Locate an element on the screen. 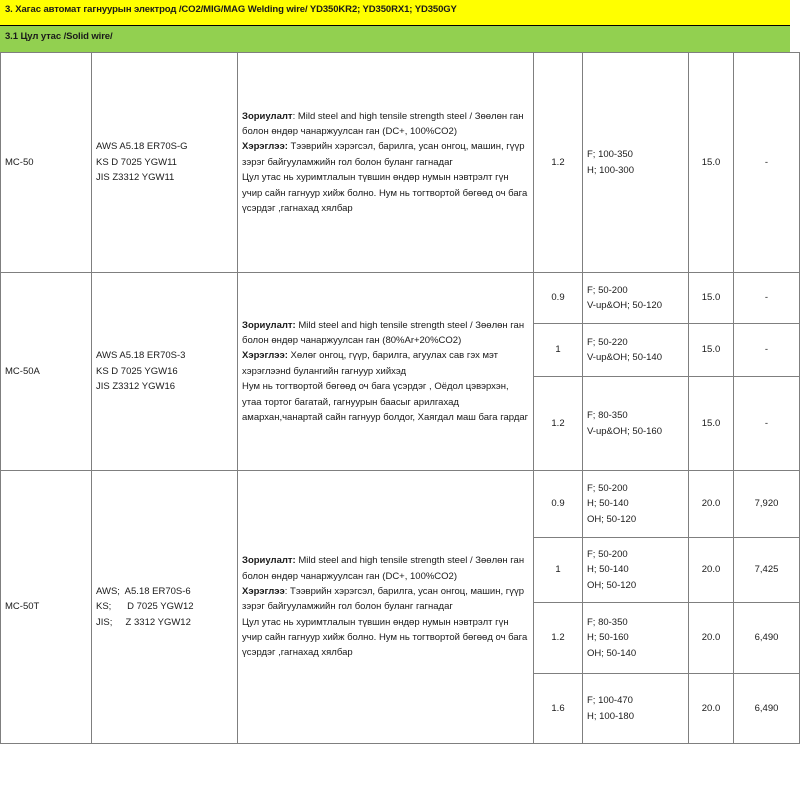 The width and height of the screenshot is (800, 800). welding-current-cell: F; 100-470 H; 100-180 is located at coordinates (635, 708).